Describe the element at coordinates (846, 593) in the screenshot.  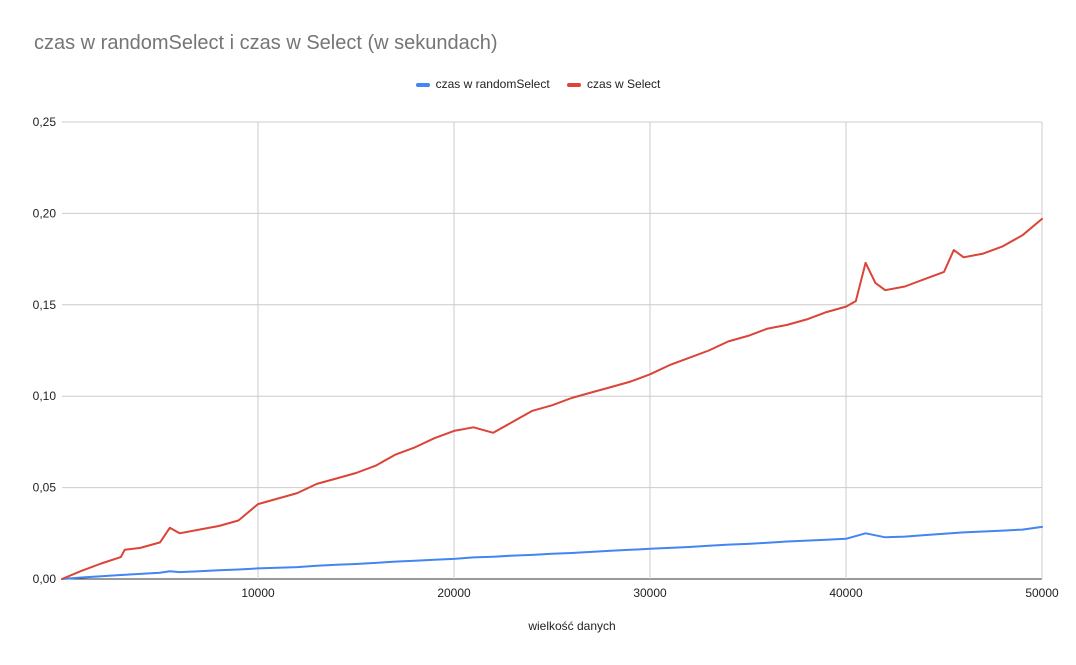
I see `x-tick-label: 40000` at that location.